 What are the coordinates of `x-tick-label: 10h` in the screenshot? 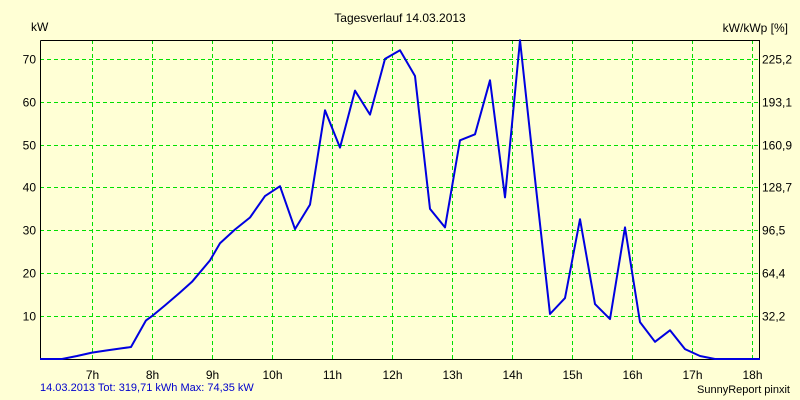 It's located at (272, 375).